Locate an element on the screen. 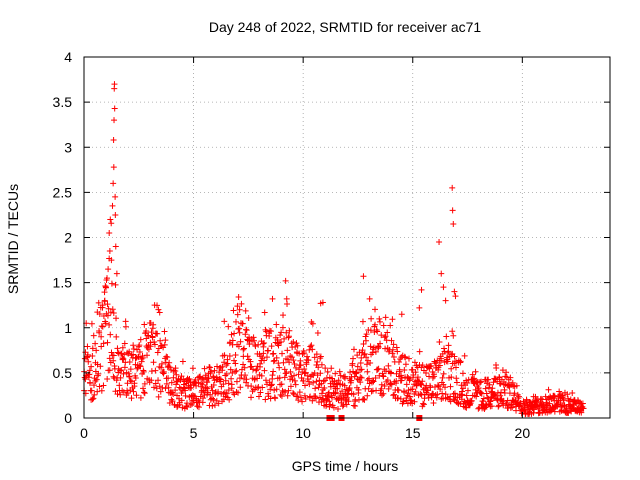 This screenshot has height=480, width=640. y-tick-label: 4 is located at coordinates (68, 57).